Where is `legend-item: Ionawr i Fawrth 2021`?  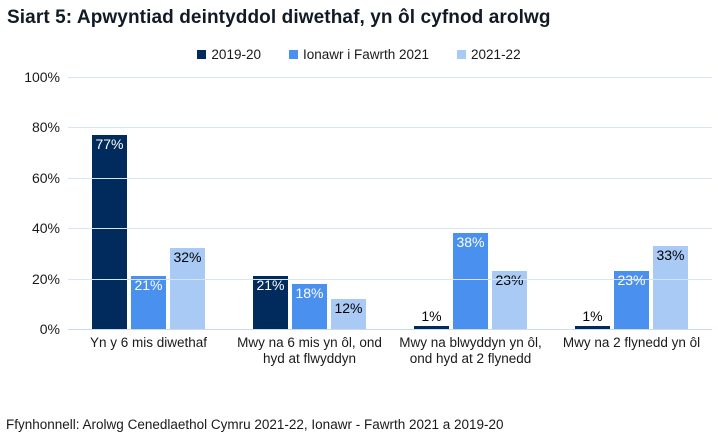 legend-item: Ionawr i Fawrth 2021 is located at coordinates (359, 54).